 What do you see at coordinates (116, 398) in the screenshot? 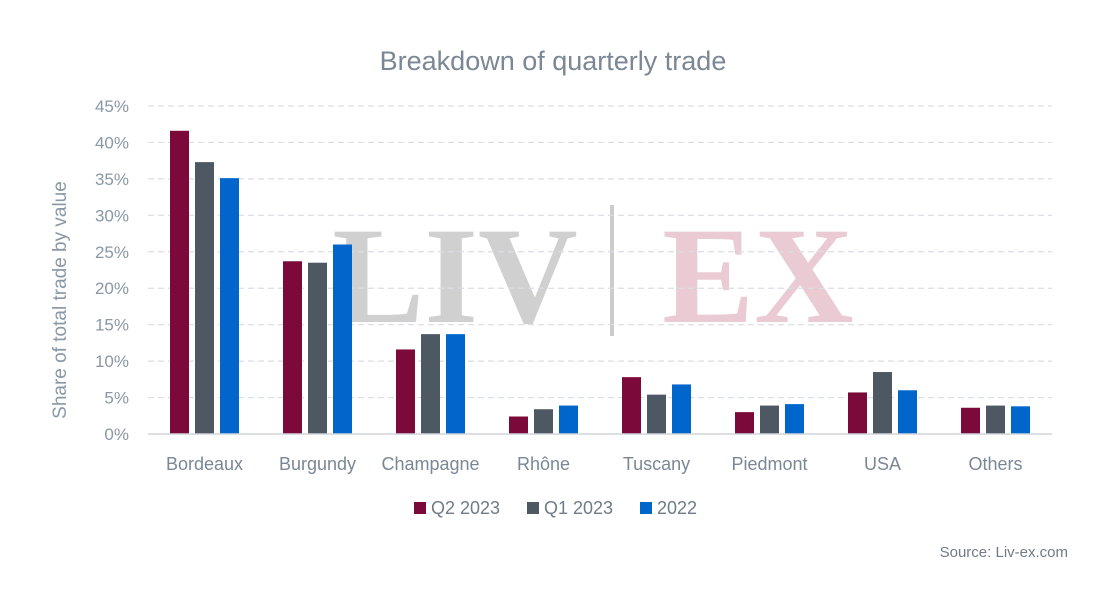
I see `y-tick-label: 5%` at bounding box center [116, 398].